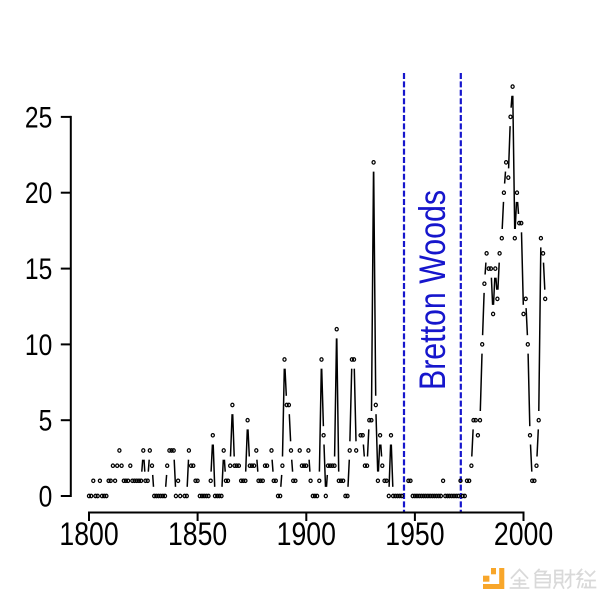 The width and height of the screenshot is (600, 600). Describe the element at coordinates (46, 420) in the screenshot. I see `svg-text: 5` at that location.